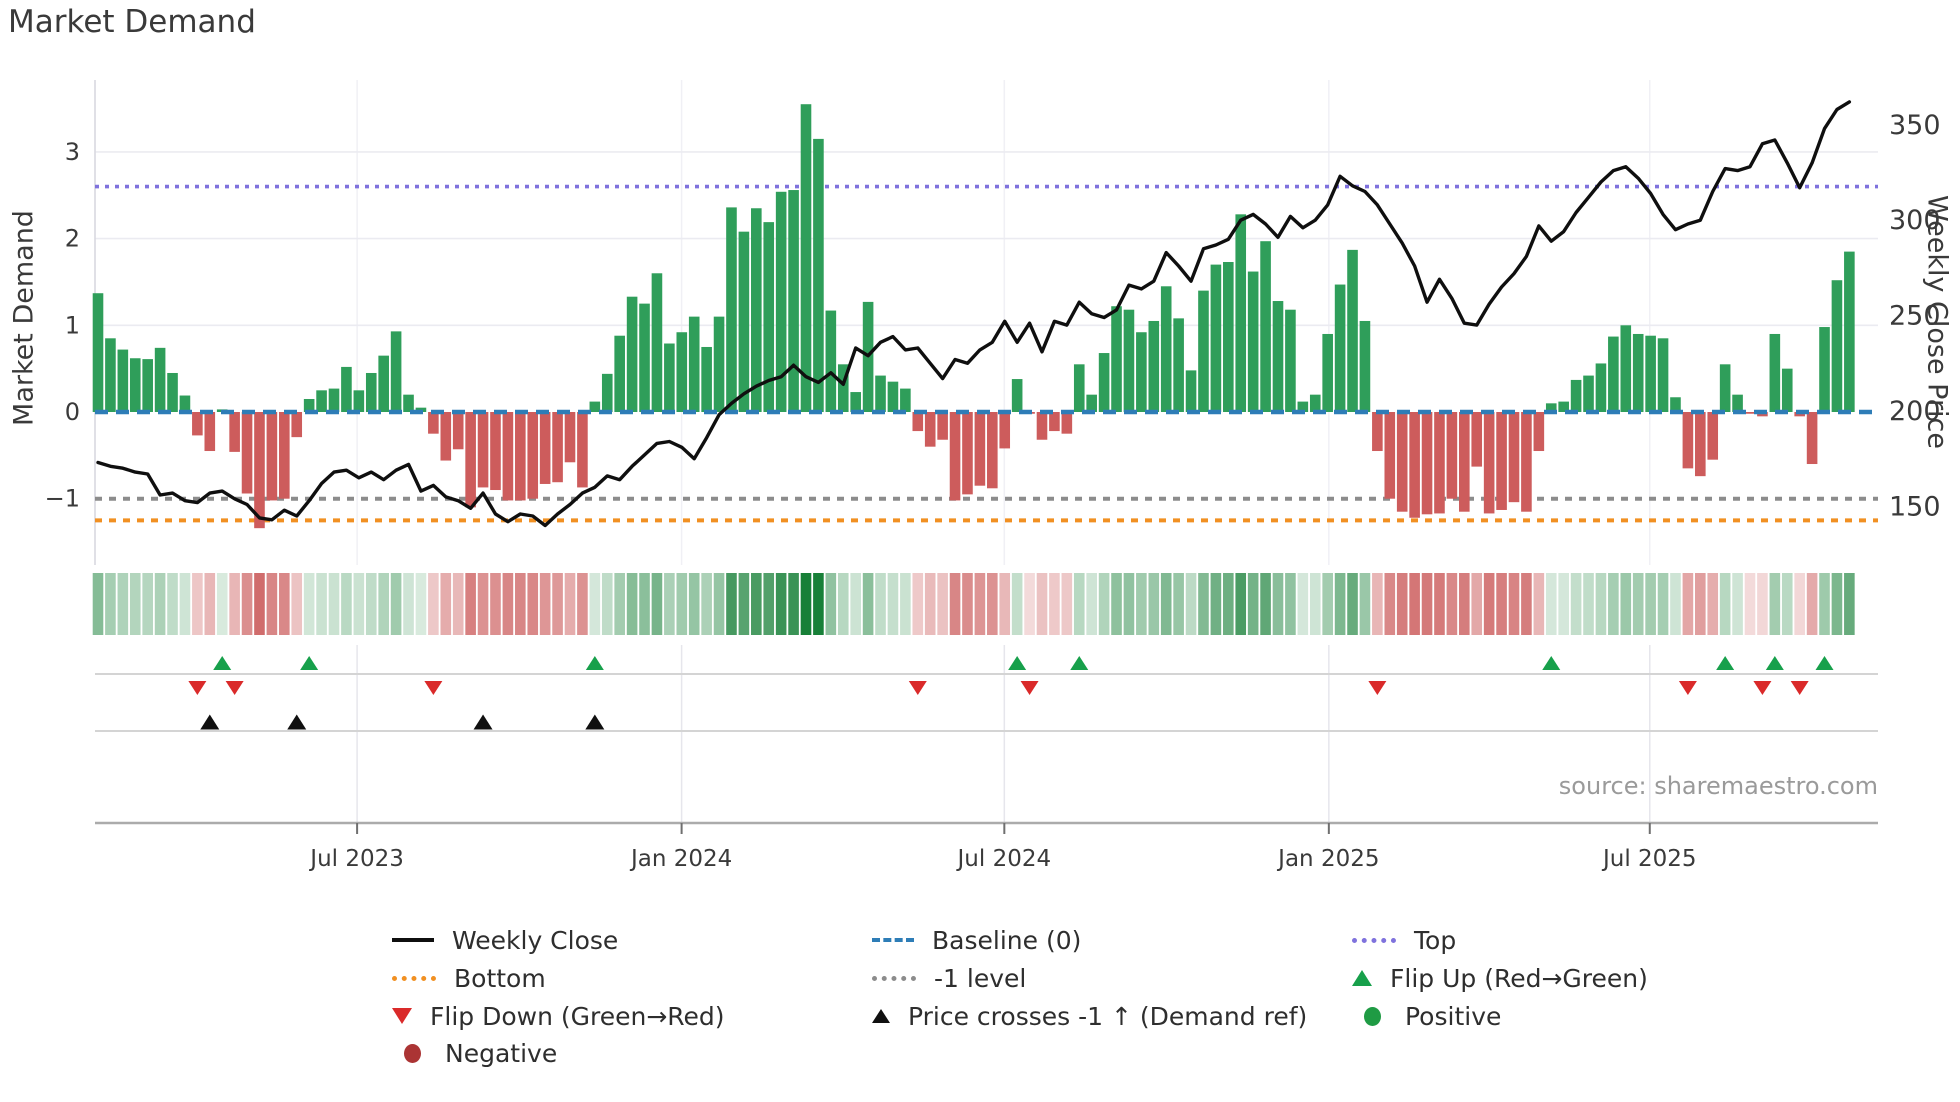 The width and height of the screenshot is (1960, 1102). Describe the element at coordinates (132, 22) in the screenshot. I see `chart-title: Market Demand` at that location.